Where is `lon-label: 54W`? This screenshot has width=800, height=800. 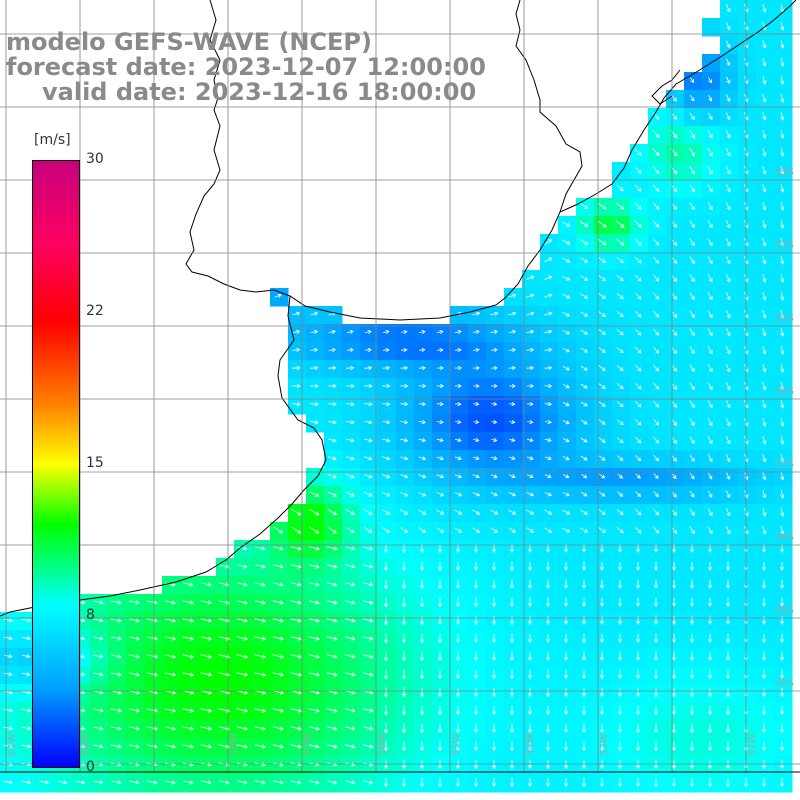
lon-label: 54W is located at coordinates (530, 744).